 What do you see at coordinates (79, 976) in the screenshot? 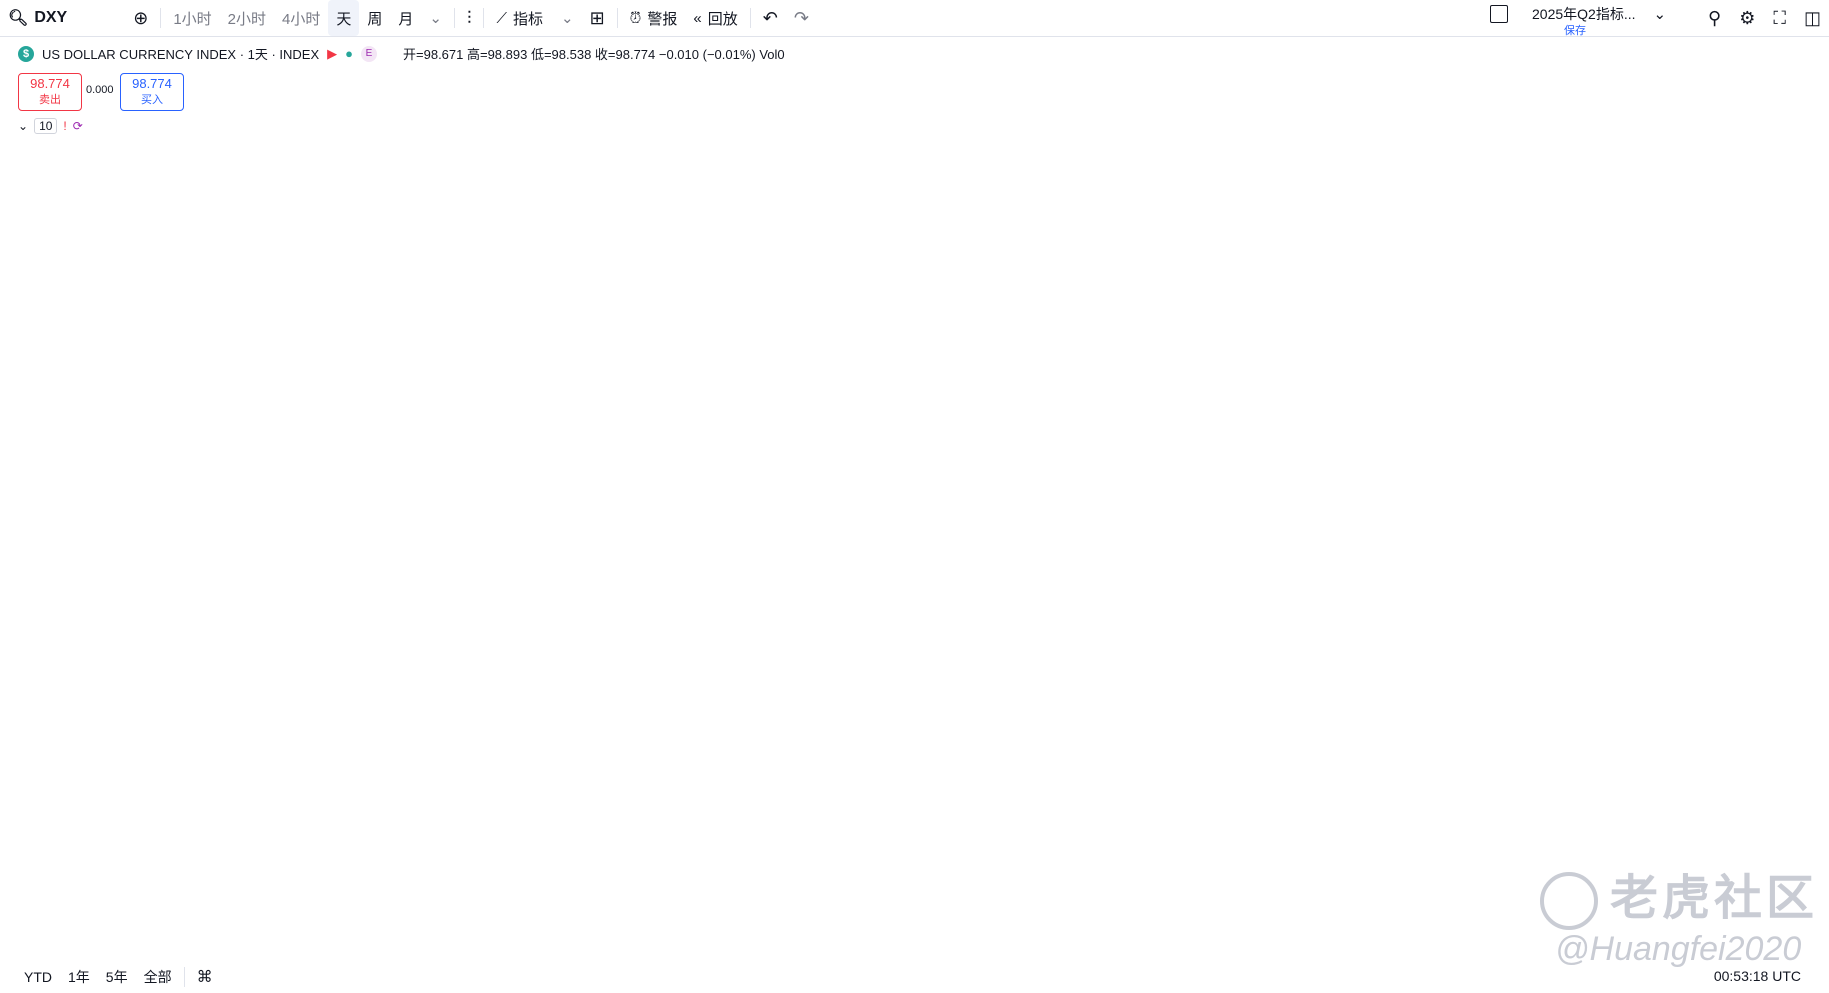
I see `range-1y: 1年` at bounding box center [79, 976].